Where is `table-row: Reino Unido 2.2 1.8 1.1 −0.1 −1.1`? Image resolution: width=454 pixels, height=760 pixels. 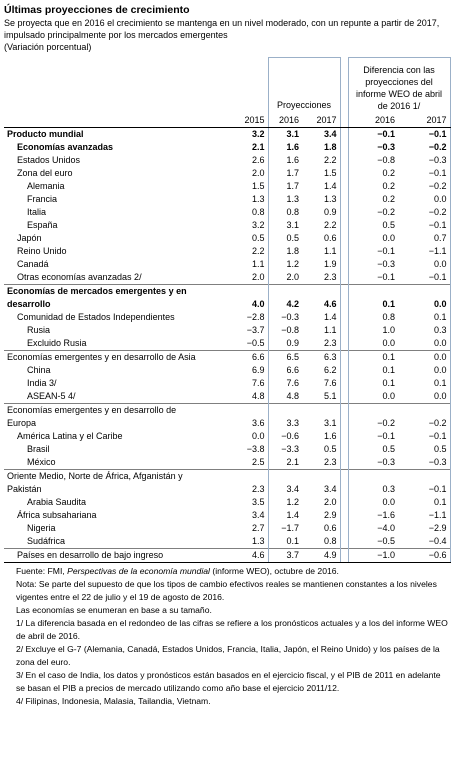
table-row: Reino Unido 2.2 1.8 1.1 −0.1 −1.1 is located at coordinates (227, 251).